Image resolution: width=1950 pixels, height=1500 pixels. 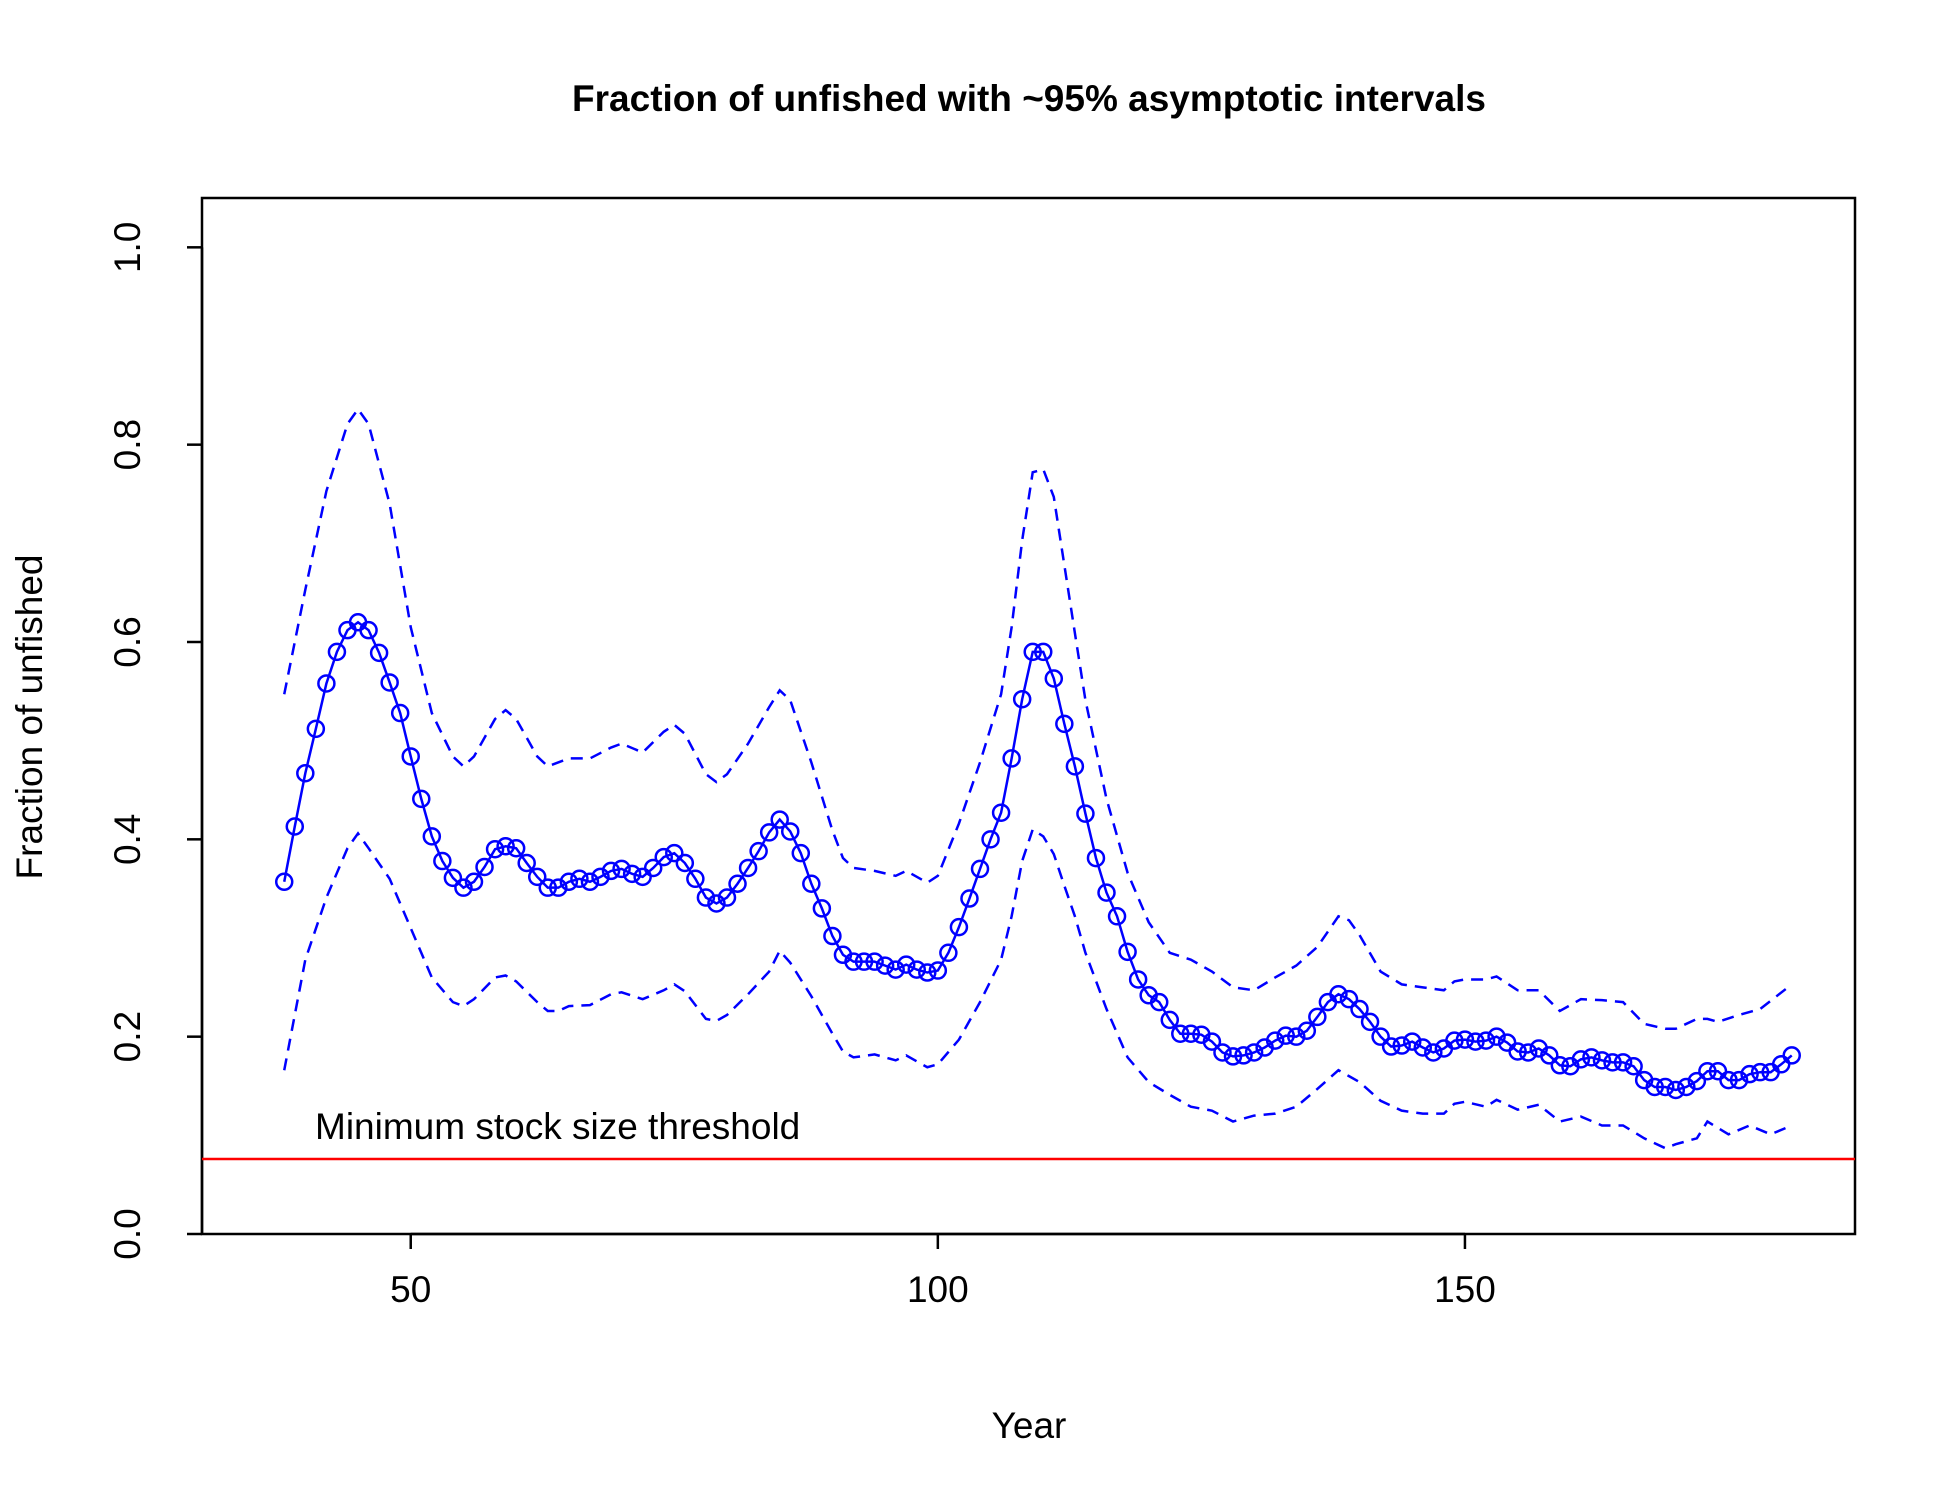 I want to click on y-tick-label: 1.0, so click(x=127, y=247).